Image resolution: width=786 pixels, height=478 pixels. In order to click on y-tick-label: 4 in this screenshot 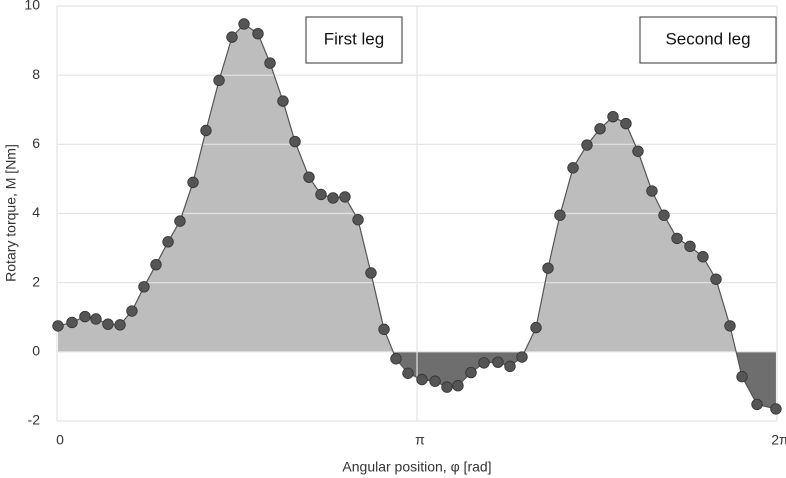, I will do `click(36, 212)`.